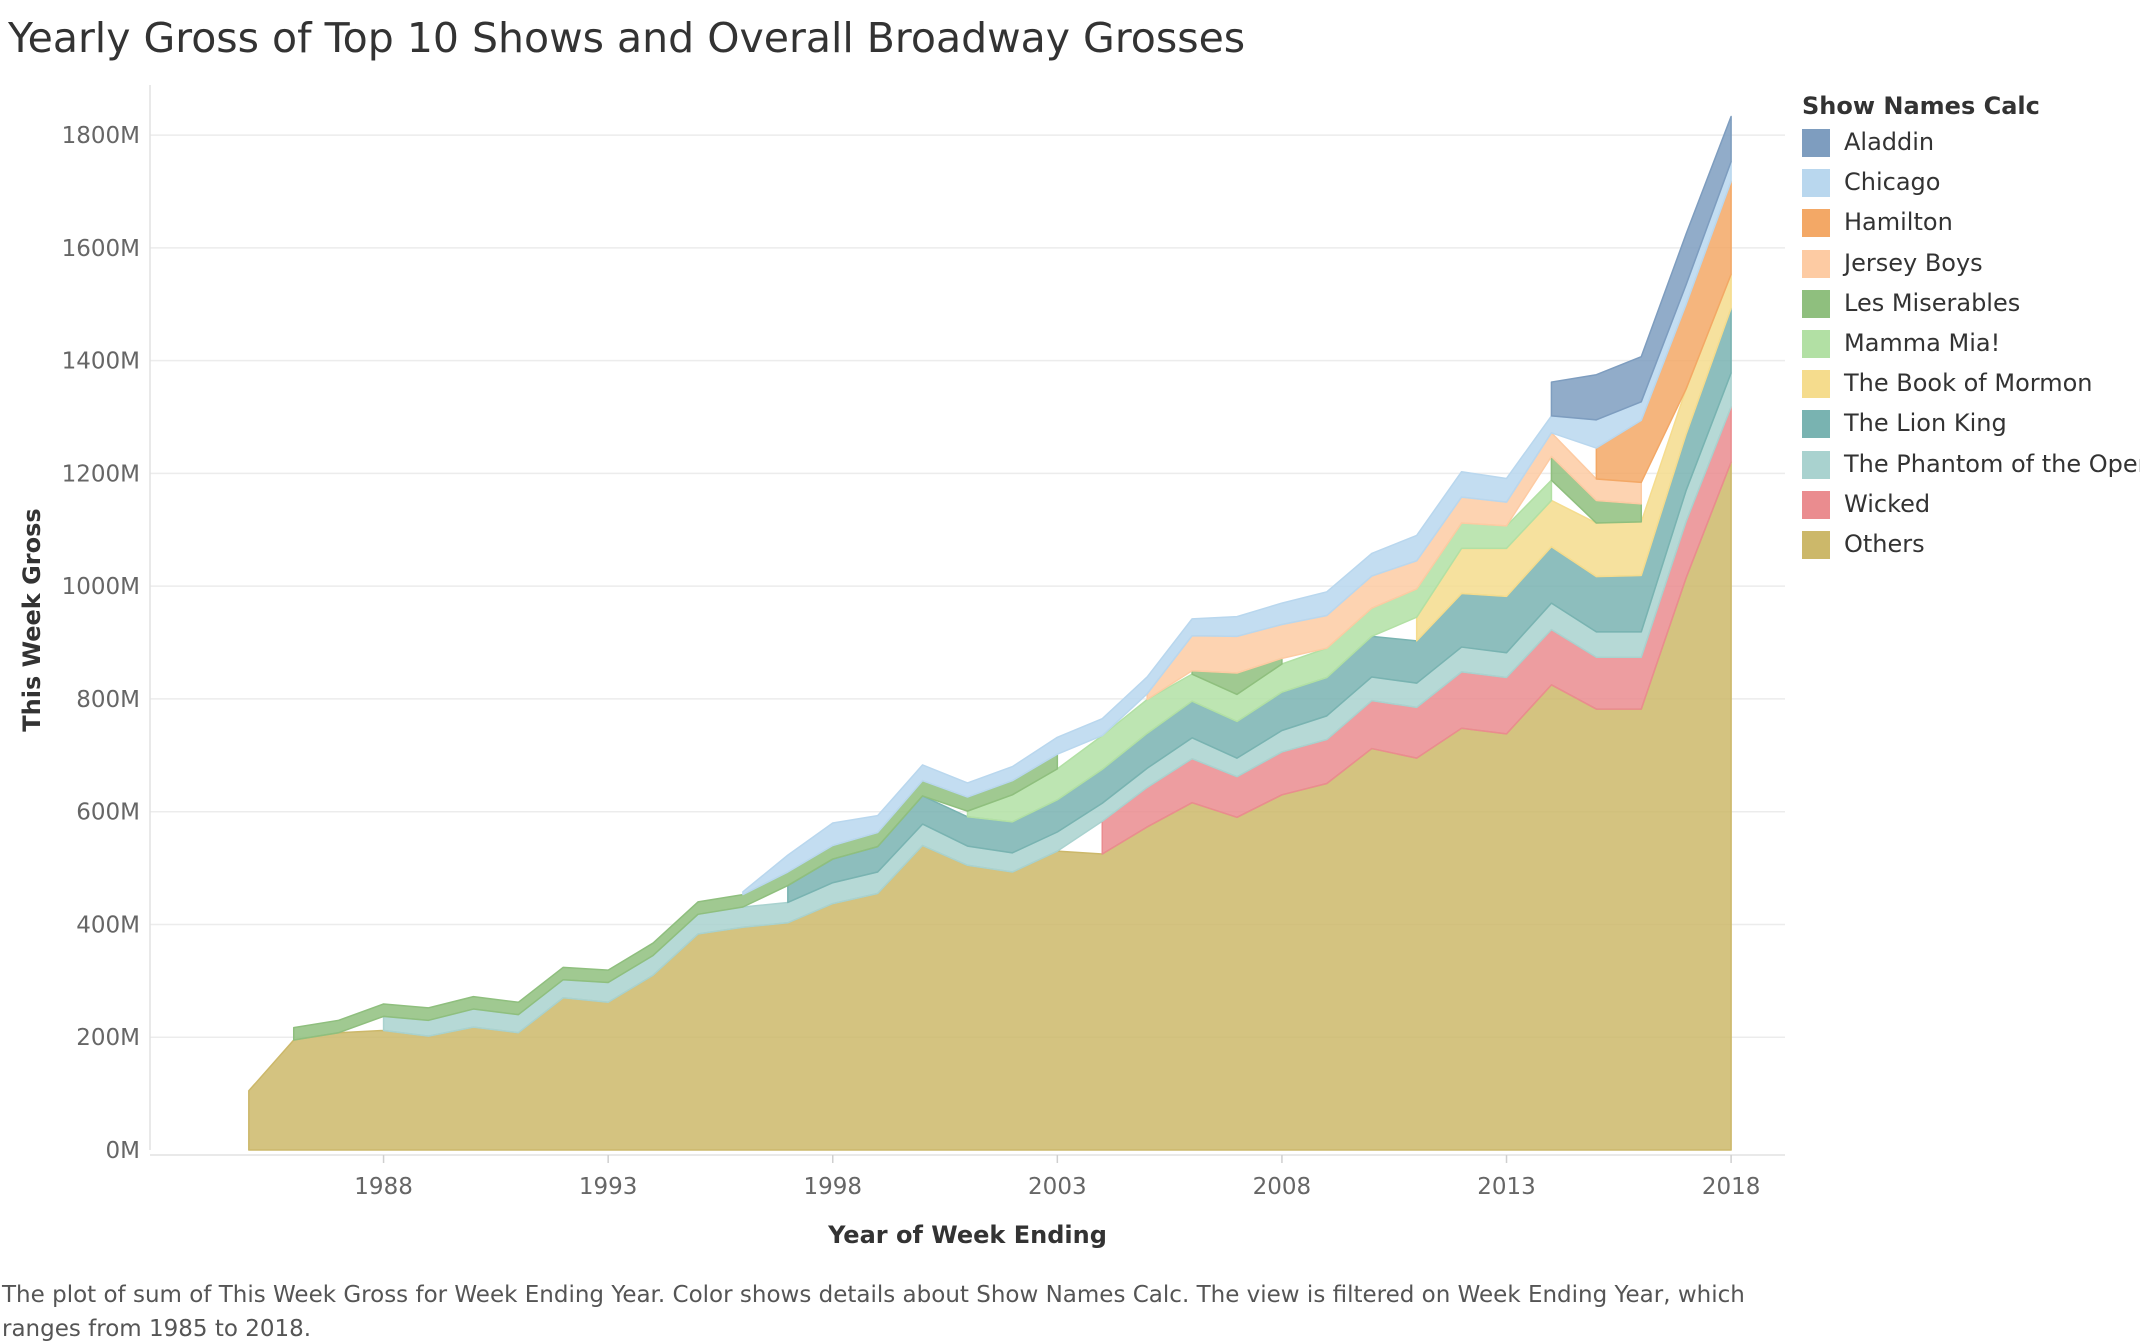 This screenshot has height=1342, width=2140. I want to click on y-axis-title: This Week Gross, so click(32, 619).